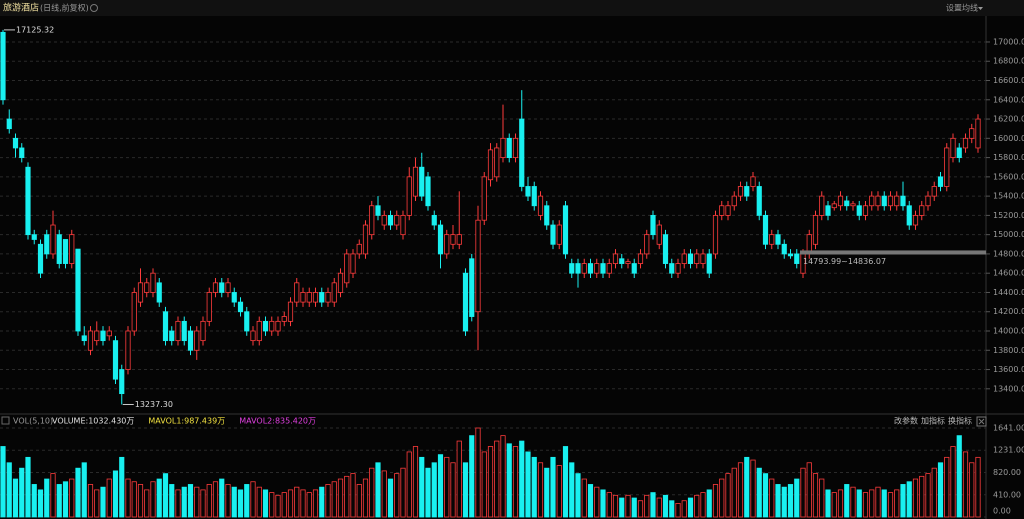  Describe the element at coordinates (1008, 176) in the screenshot. I see `y-tick-label: 15600.00` at that location.